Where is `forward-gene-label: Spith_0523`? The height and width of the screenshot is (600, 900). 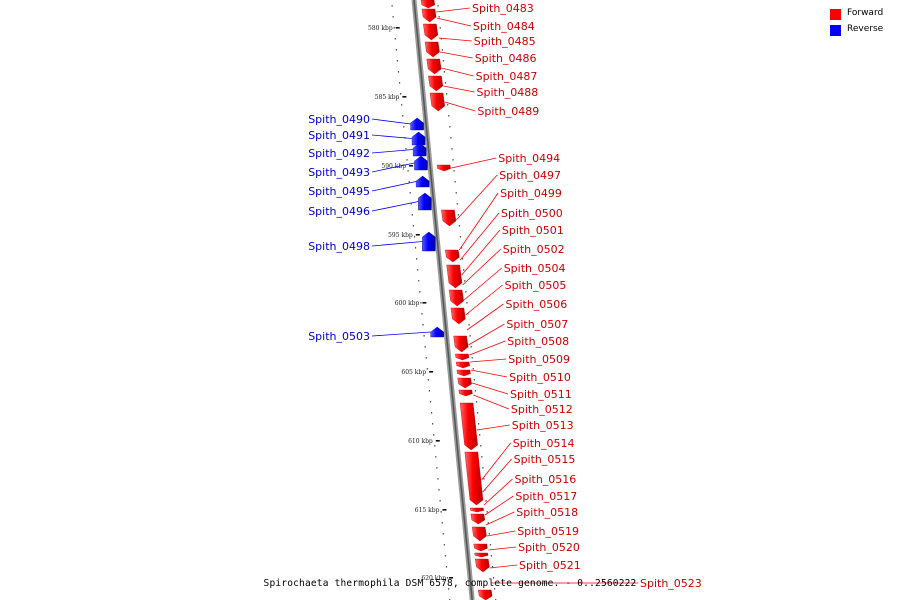
forward-gene-label: Spith_0523 is located at coordinates (671, 583).